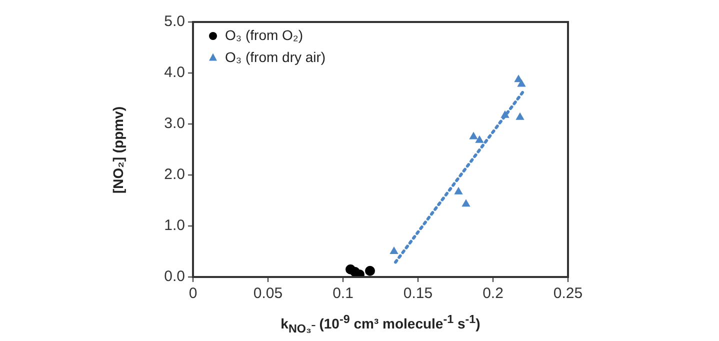 This screenshot has width=719, height=341. What do you see at coordinates (174, 123) in the screenshot?
I see `y-tick-label: 3.0` at bounding box center [174, 123].